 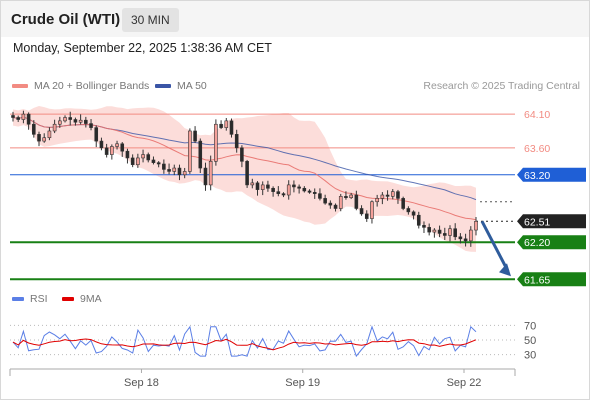 I want to click on instrument-title: Crude Oil (WTI), so click(x=66, y=19).